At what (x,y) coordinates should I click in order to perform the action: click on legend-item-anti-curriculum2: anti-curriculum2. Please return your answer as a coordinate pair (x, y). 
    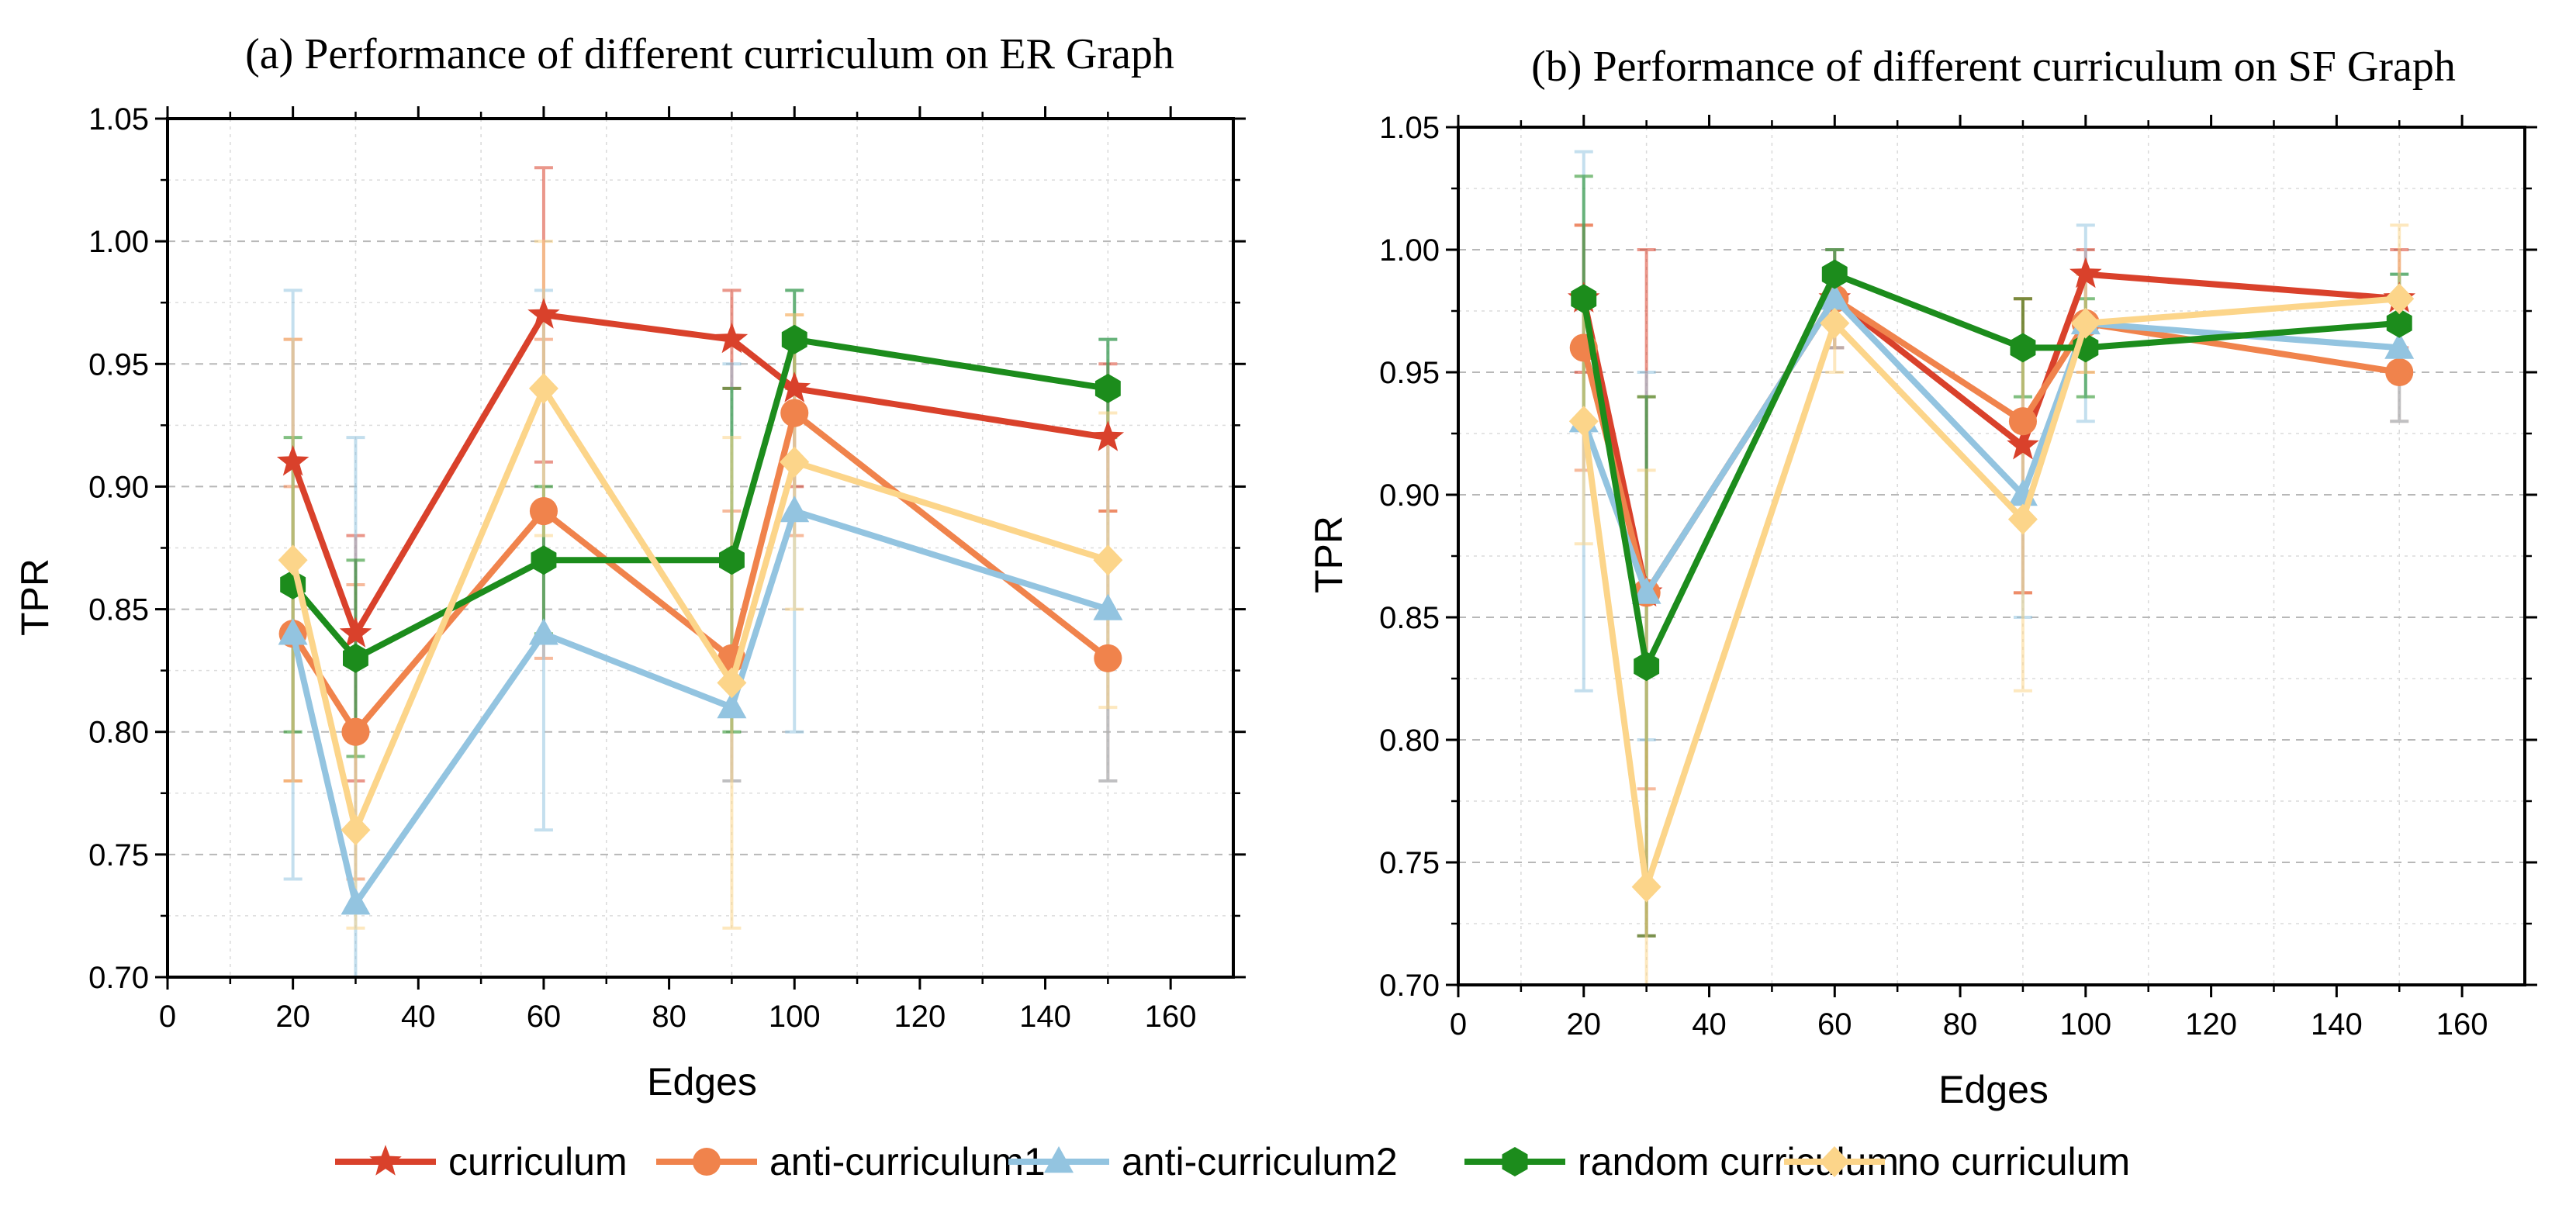
    Looking at the image, I should click on (1203, 1161).